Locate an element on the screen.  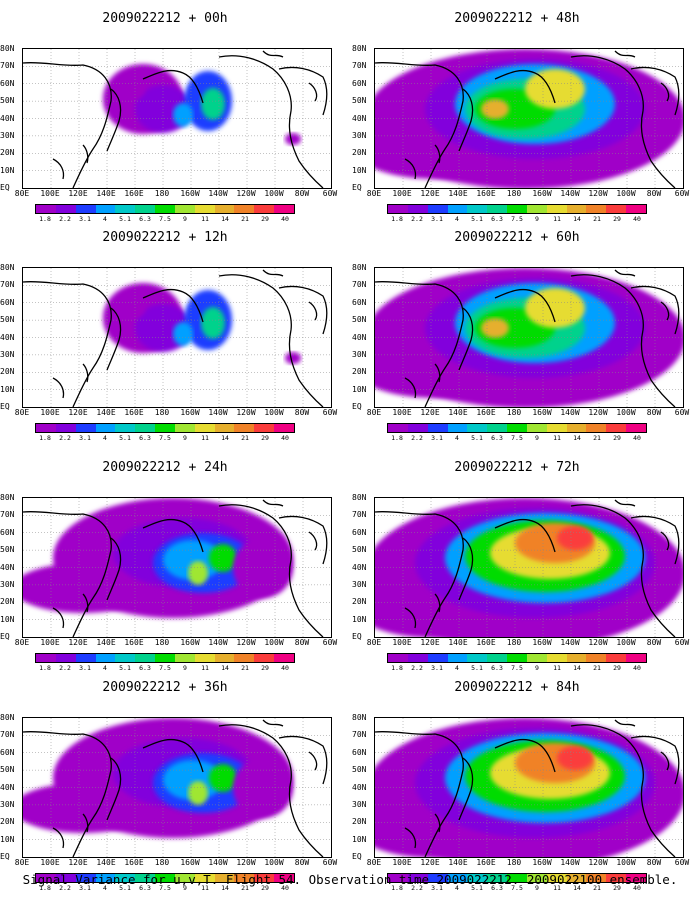
latitude-label: EQ is located at coordinates (5, 856).